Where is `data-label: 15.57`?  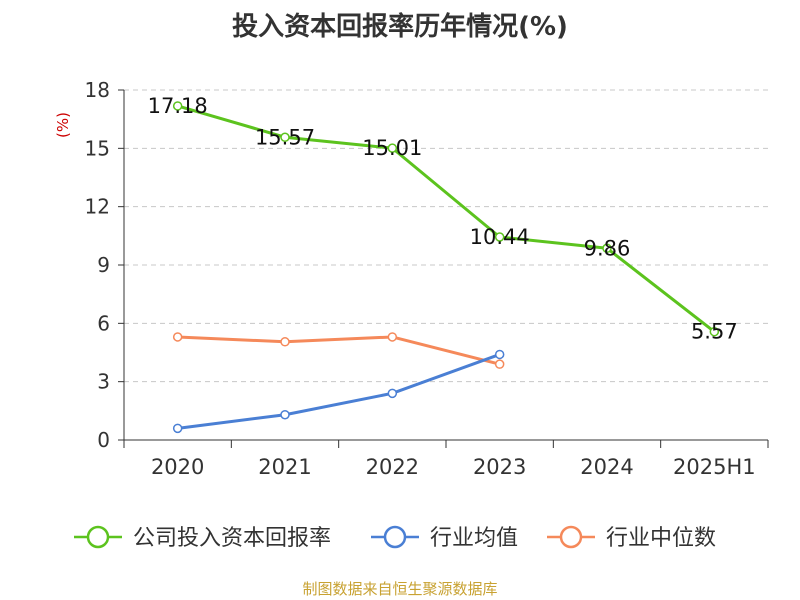
data-label: 15.57 is located at coordinates (285, 137).